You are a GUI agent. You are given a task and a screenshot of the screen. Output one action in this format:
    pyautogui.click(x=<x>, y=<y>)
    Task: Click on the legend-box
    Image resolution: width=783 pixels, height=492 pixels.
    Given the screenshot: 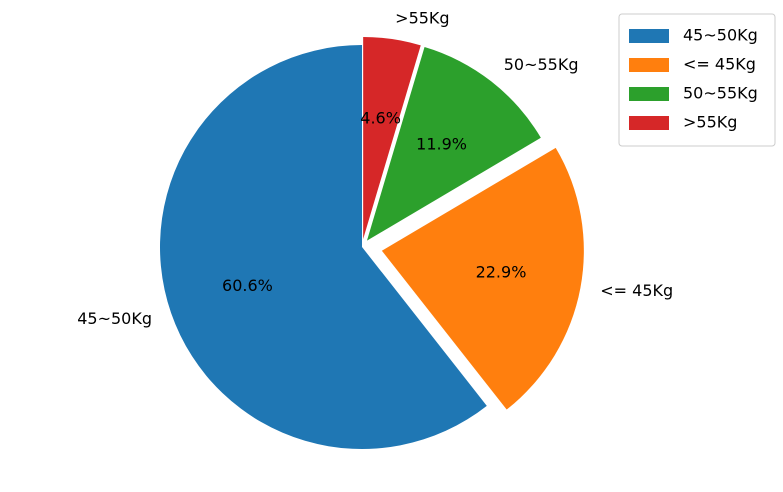 What is the action you would take?
    pyautogui.click(x=697, y=80)
    